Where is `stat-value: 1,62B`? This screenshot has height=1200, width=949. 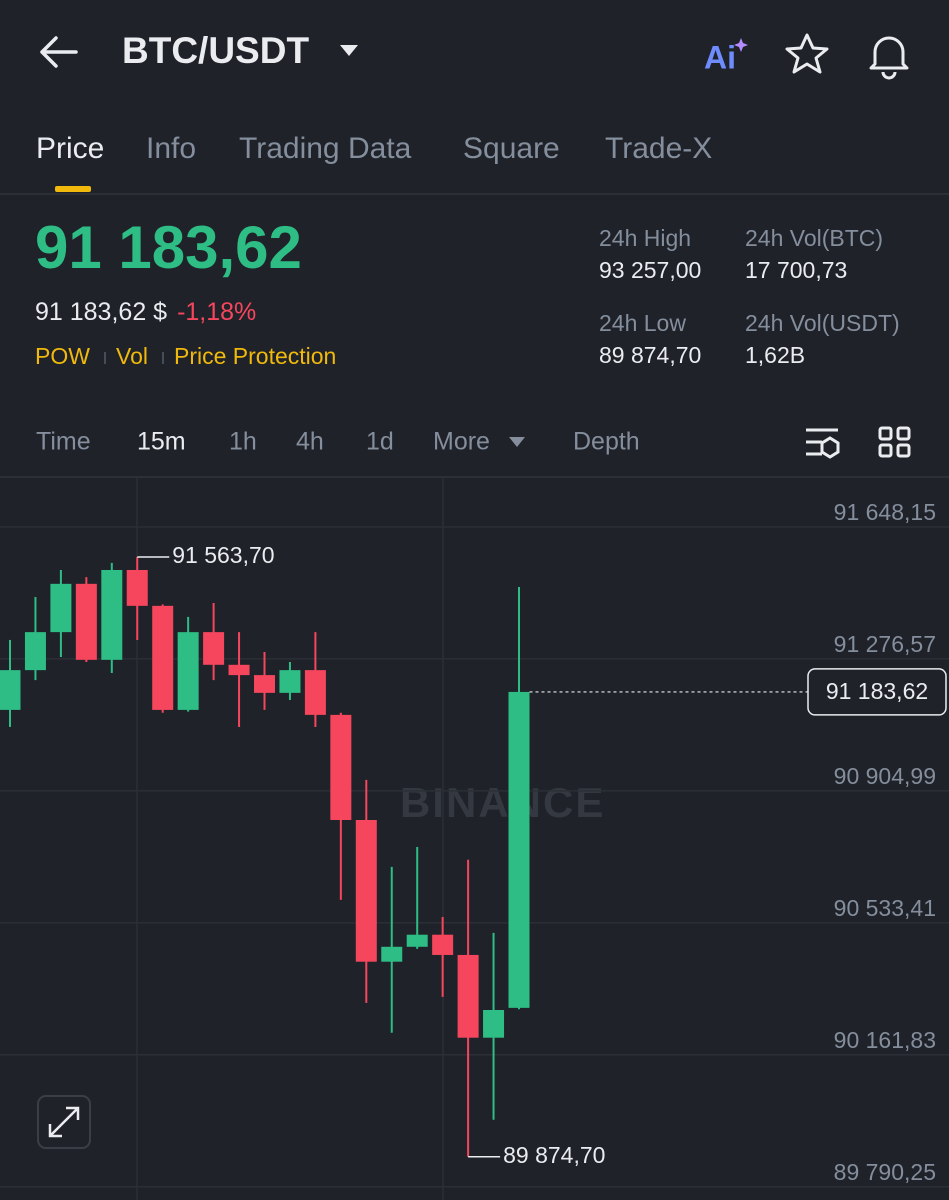
stat-value: 1,62B is located at coordinates (775, 355).